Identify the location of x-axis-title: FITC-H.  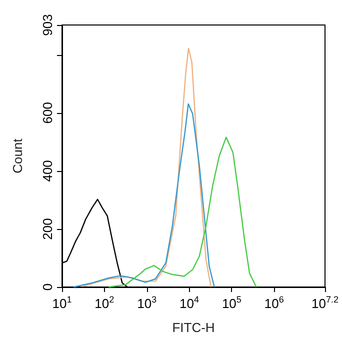
(193, 327).